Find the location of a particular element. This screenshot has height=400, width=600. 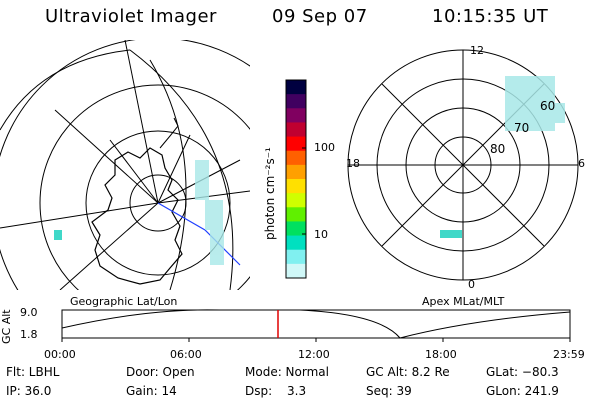

time-label: 10:15:35 UT is located at coordinates (490, 16).